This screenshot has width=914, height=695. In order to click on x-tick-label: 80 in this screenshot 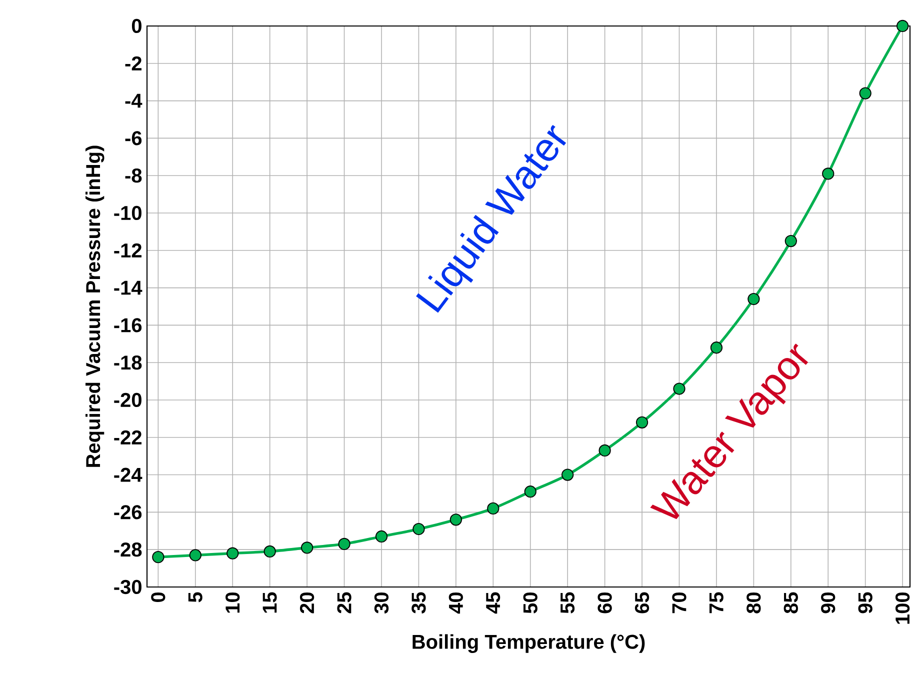, I will do `click(753, 603)`.